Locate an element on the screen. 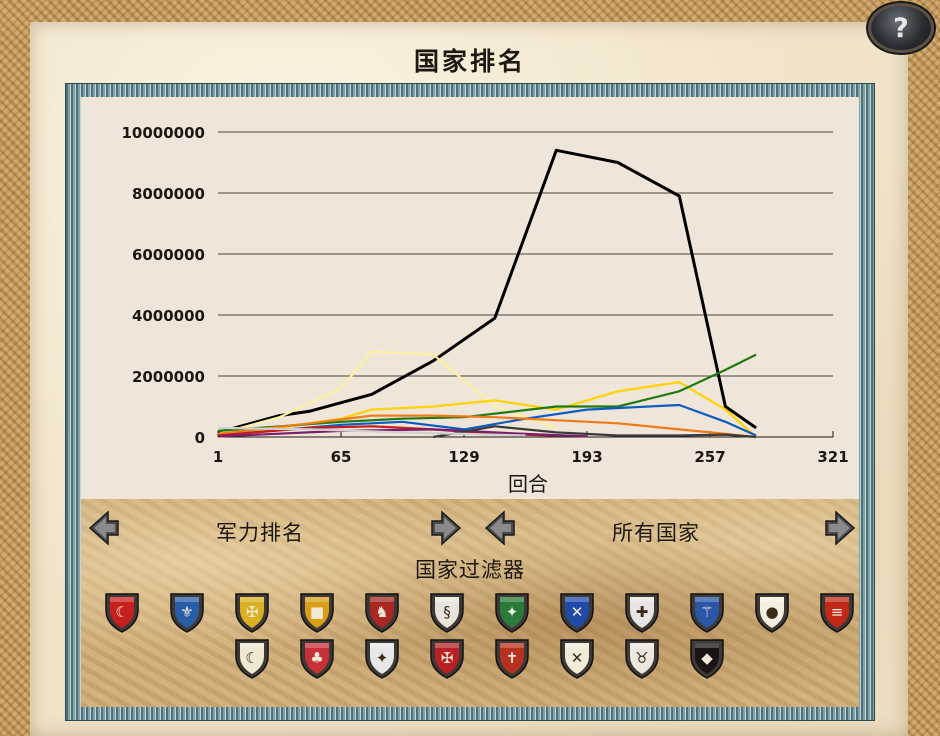 The image size is (940, 736). faction-shield-turks: ☾ is located at coordinates (122, 612).